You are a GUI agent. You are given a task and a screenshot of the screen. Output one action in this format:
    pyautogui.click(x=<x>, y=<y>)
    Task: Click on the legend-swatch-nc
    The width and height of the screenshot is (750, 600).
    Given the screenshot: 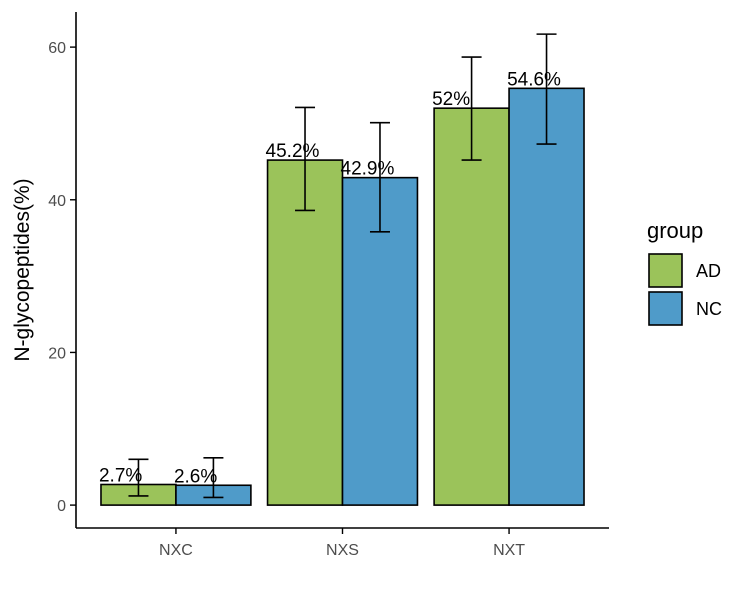 What is the action you would take?
    pyautogui.click(x=665, y=308)
    